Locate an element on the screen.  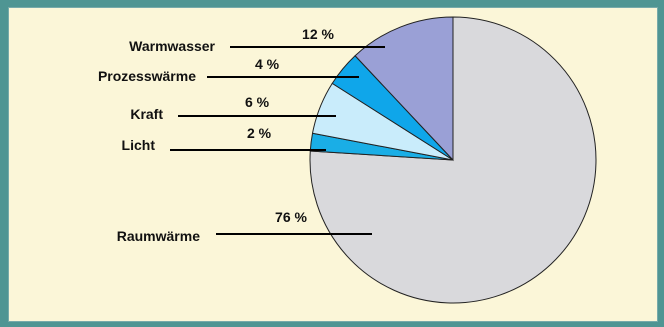
slice-name-prozesswärme: Prozesswärme is located at coordinates (147, 76).